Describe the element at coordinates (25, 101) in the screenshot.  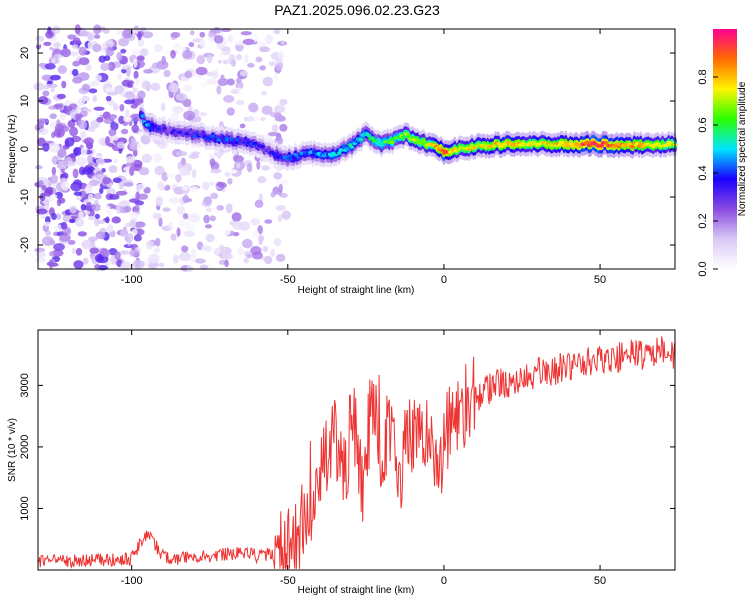
I see `spectrogram-ytick-label: 10` at that location.